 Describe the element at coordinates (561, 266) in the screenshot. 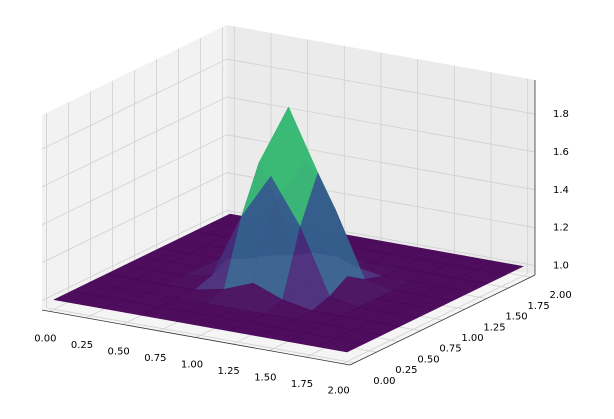

I see `z-tick-label: 1.0` at that location.